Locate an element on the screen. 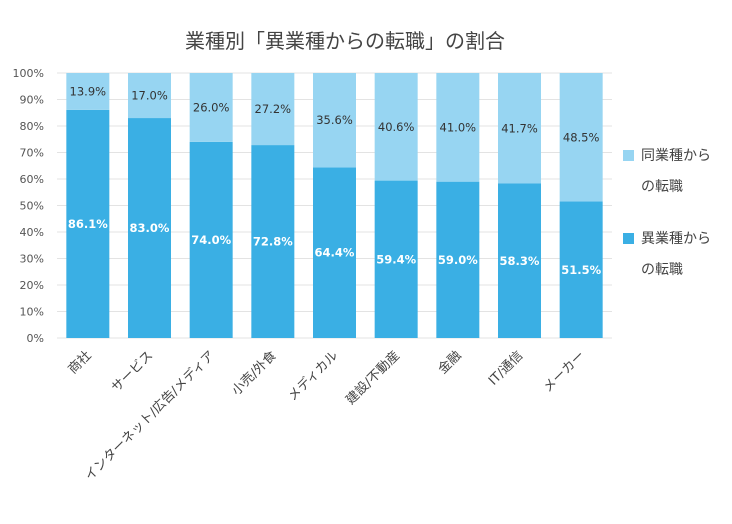 This screenshot has height=524, width=732. y-tick-label: 40% is located at coordinates (32, 232).